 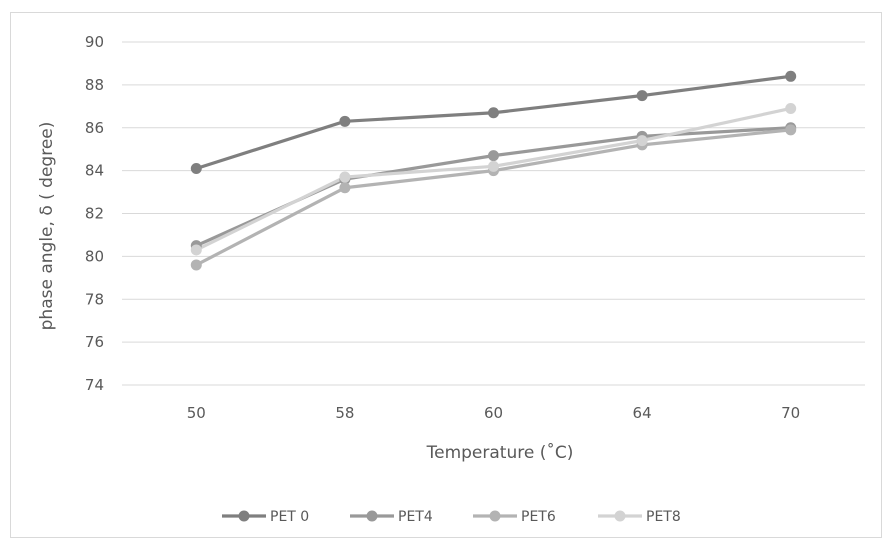 I want to click on y-tick-label: 90, so click(x=94, y=42).